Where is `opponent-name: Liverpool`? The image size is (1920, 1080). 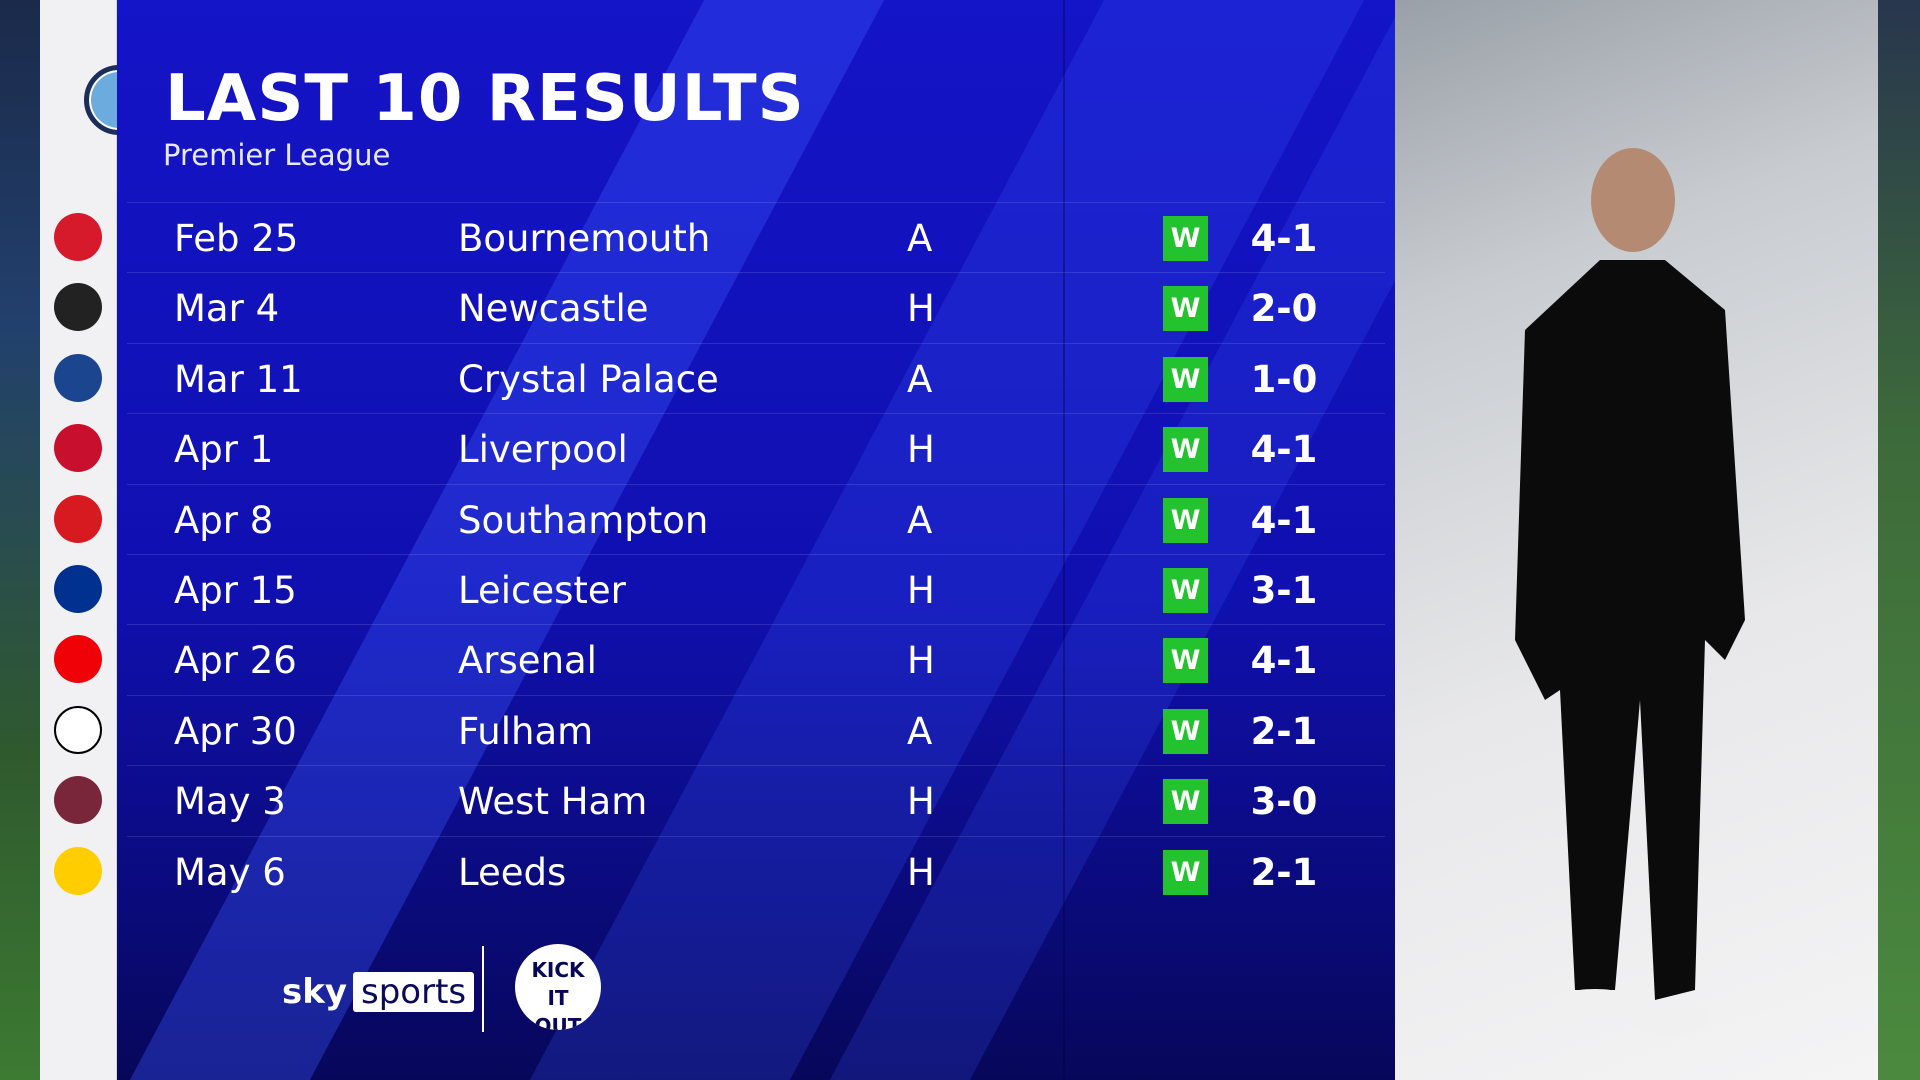 opponent-name: Liverpool is located at coordinates (543, 450).